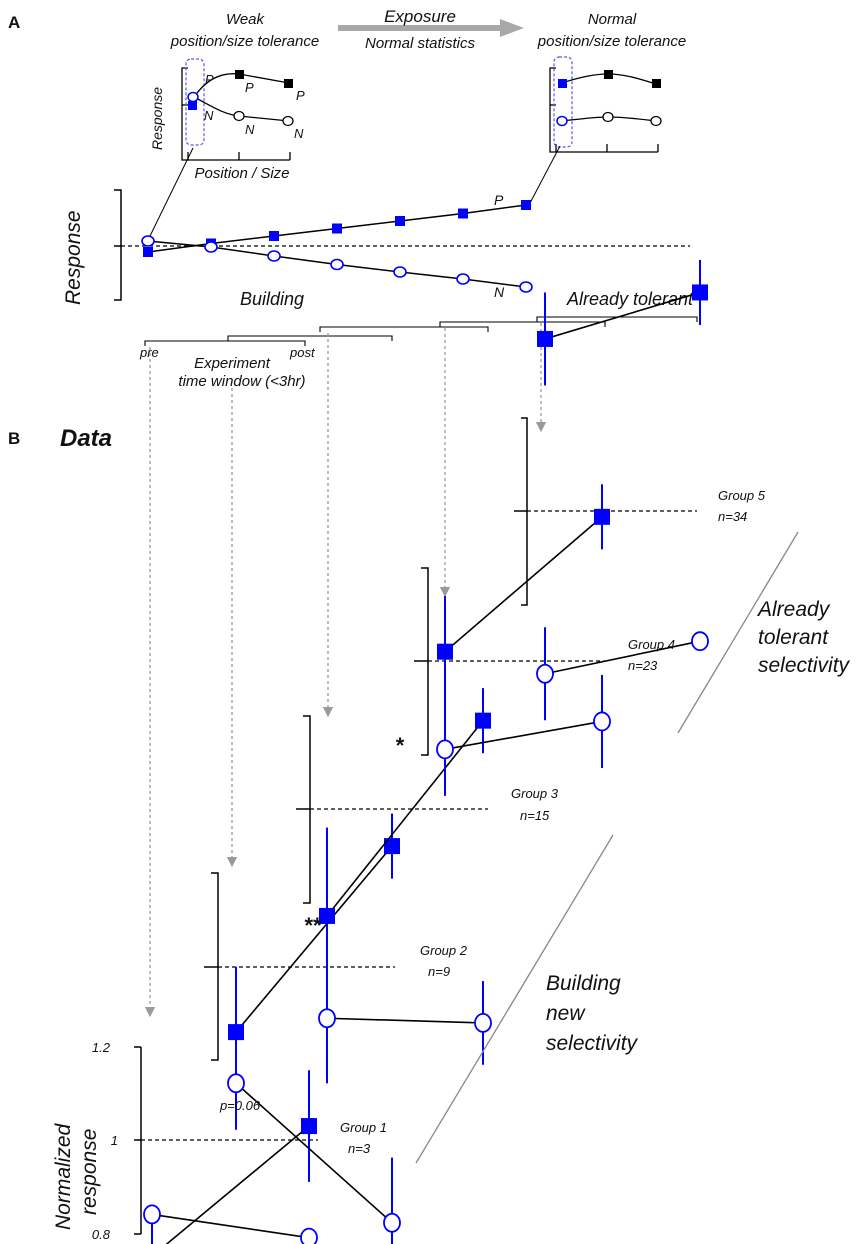  What do you see at coordinates (89, 1172) in the screenshot?
I see `panel-b-ylabel-2: response` at bounding box center [89, 1172].